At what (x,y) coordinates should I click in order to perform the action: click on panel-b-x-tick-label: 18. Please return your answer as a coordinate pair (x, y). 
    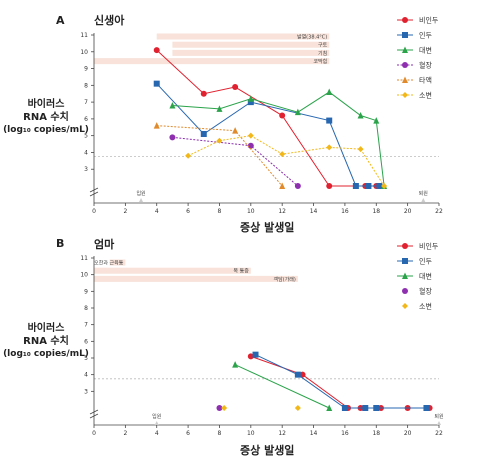
    Looking at the image, I should click on (376, 433).